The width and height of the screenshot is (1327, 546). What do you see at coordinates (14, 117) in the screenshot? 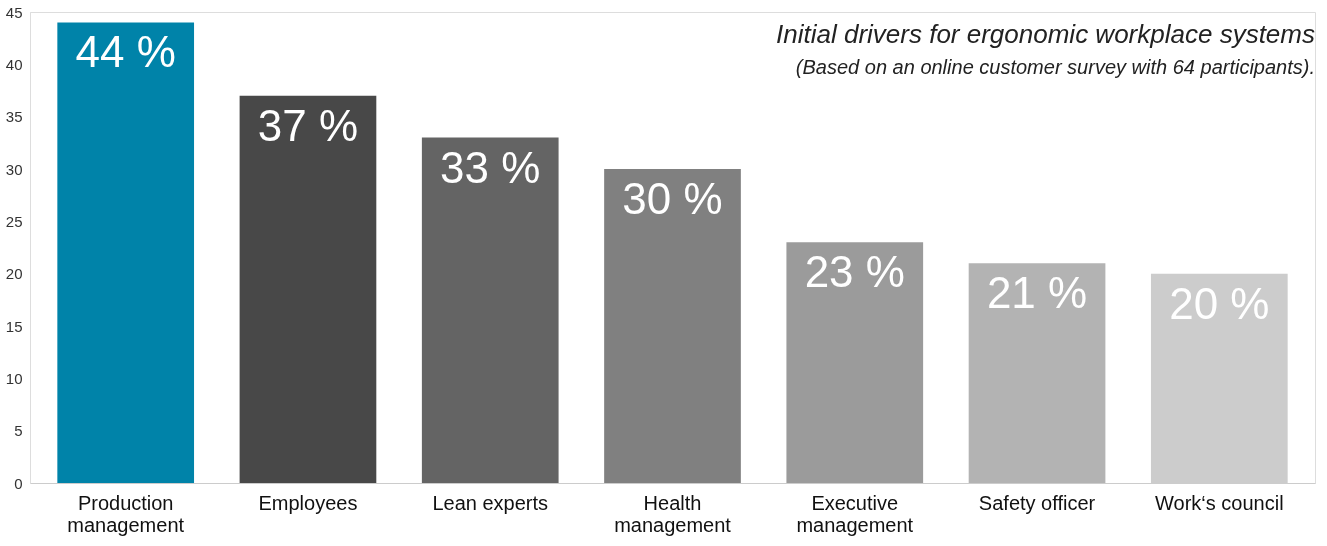
I see `y-tick-label: 35` at bounding box center [14, 117].